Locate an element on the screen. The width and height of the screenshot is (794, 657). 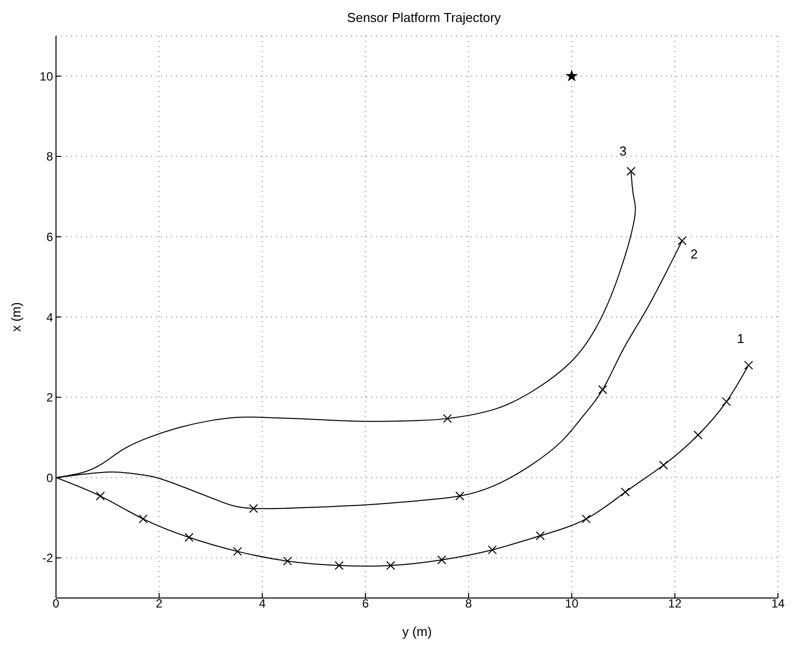
y-axis-title: x (m) is located at coordinates (16, 317).